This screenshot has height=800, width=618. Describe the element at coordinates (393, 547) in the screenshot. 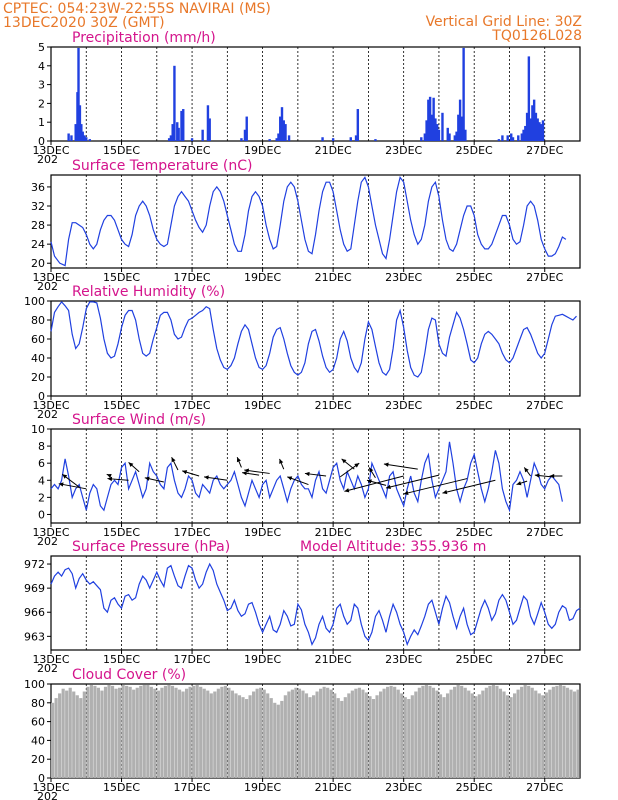

I see `model-altitude-label: Model Altitude: 355.936 m` at that location.